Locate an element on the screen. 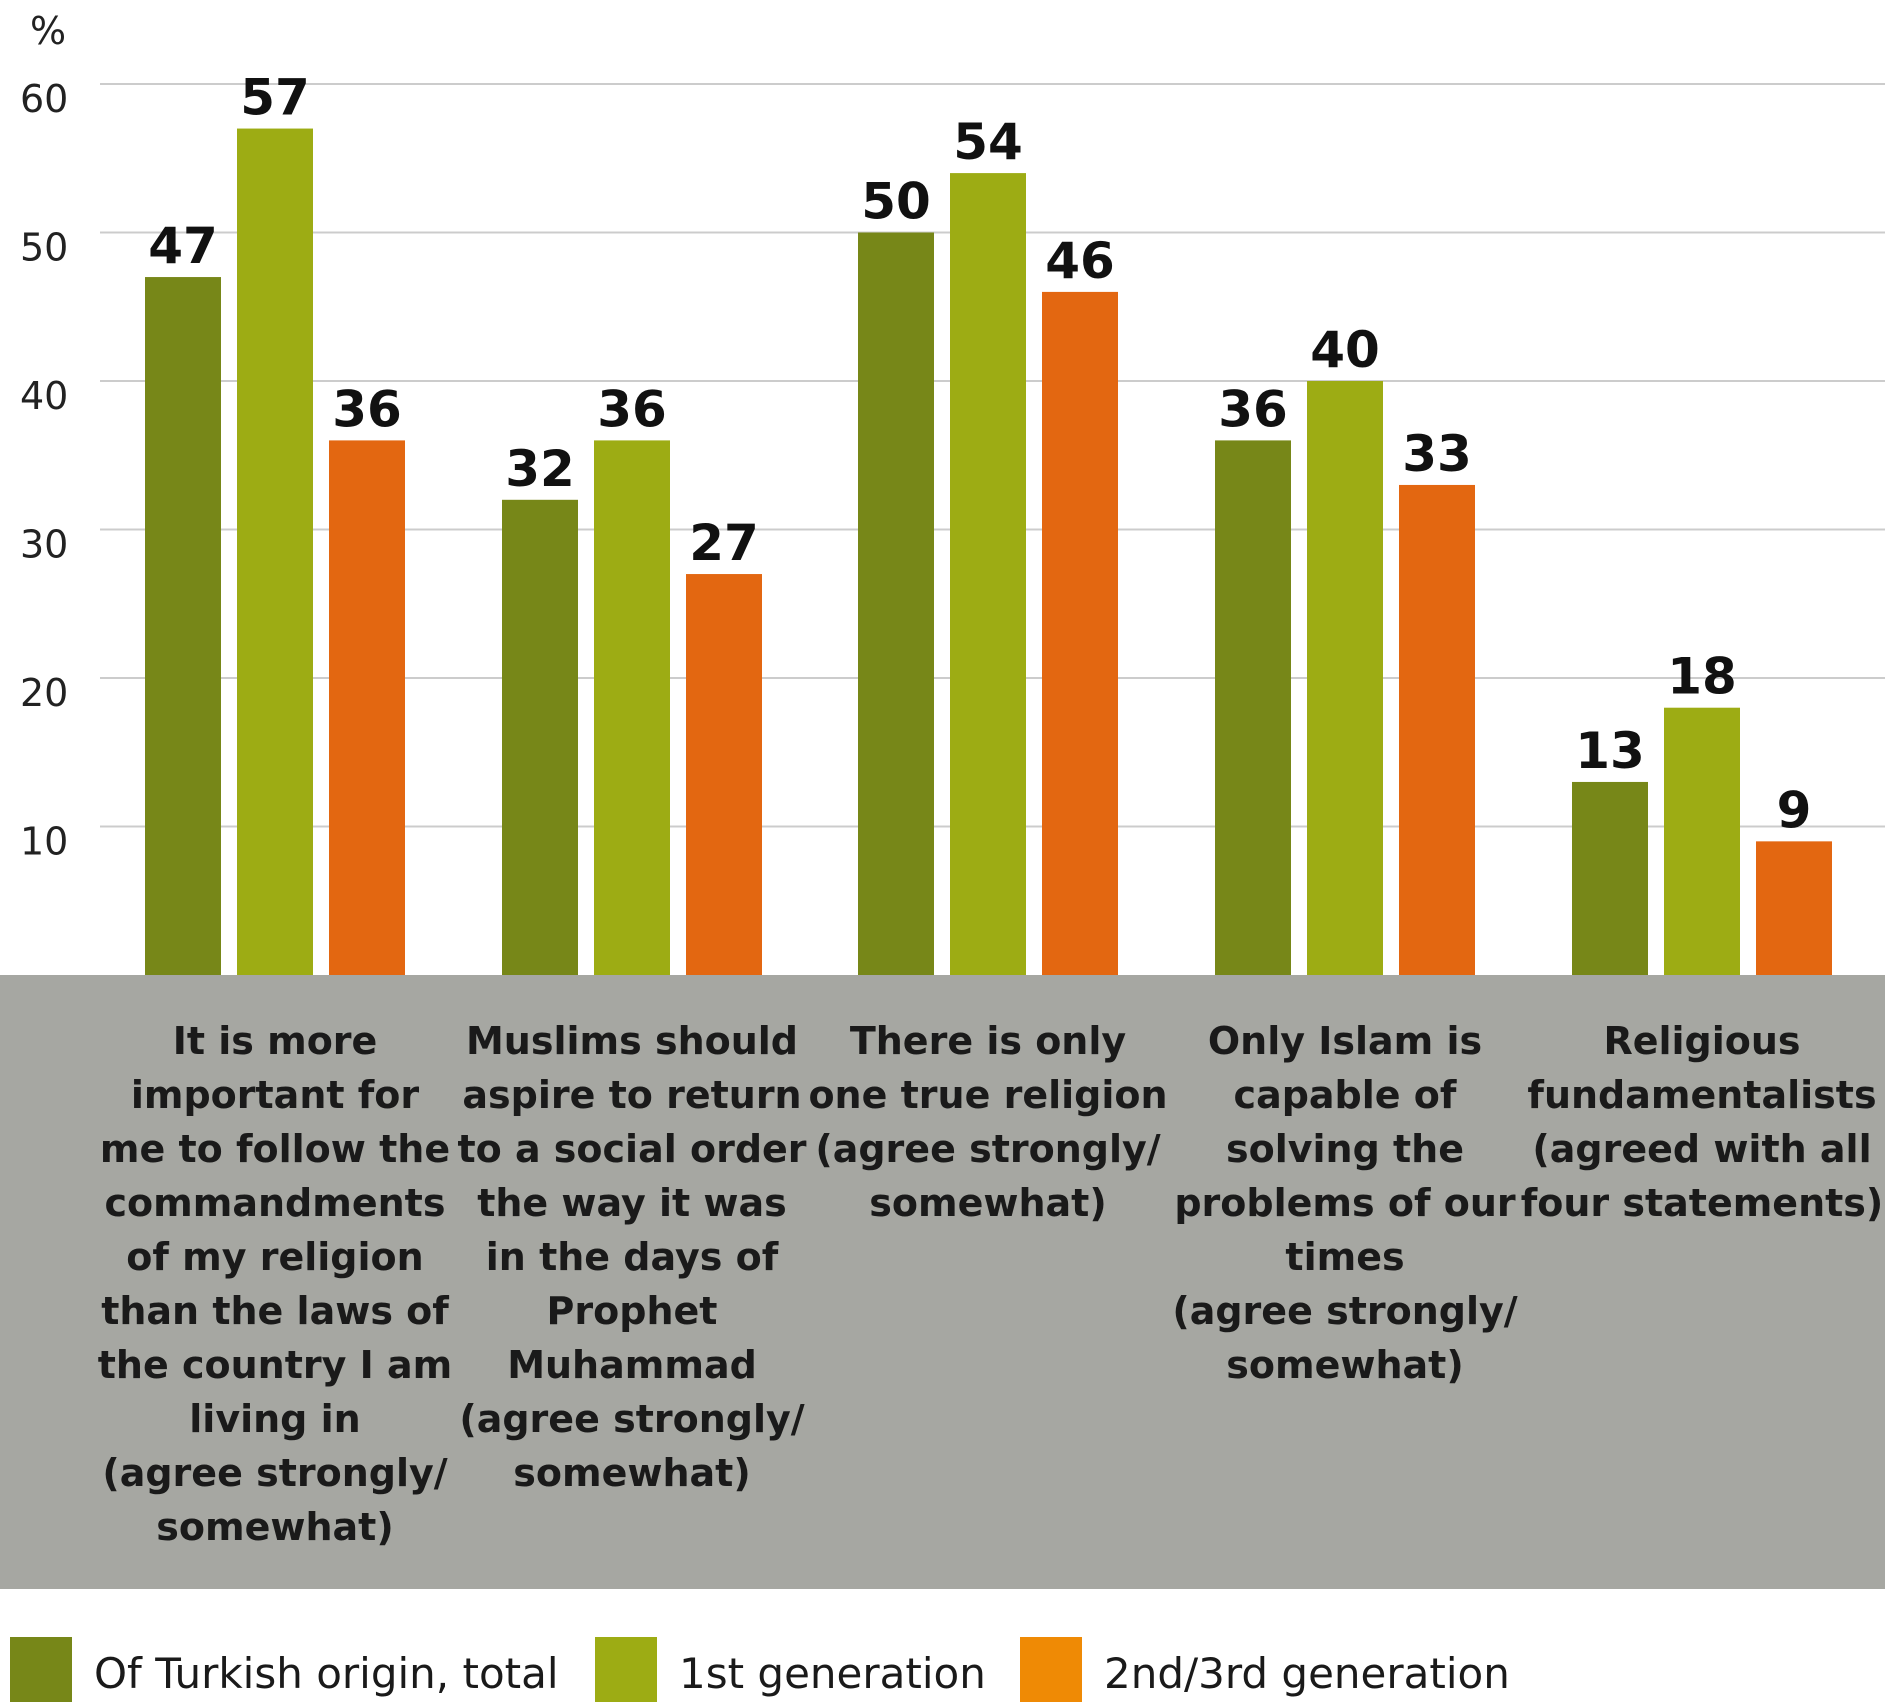 The image size is (1885, 1702). legend-label: Of Turkish origin, total is located at coordinates (326, 1673).